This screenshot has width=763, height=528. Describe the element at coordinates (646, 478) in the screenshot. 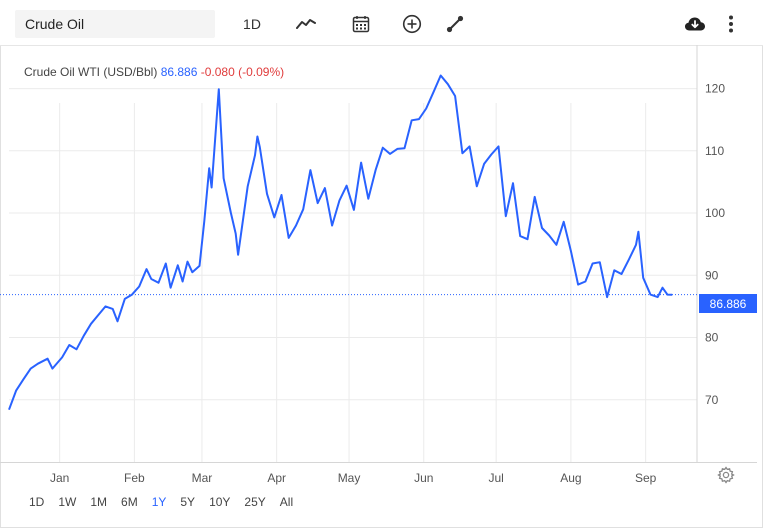

I see `x-tick-label: Sep` at that location.